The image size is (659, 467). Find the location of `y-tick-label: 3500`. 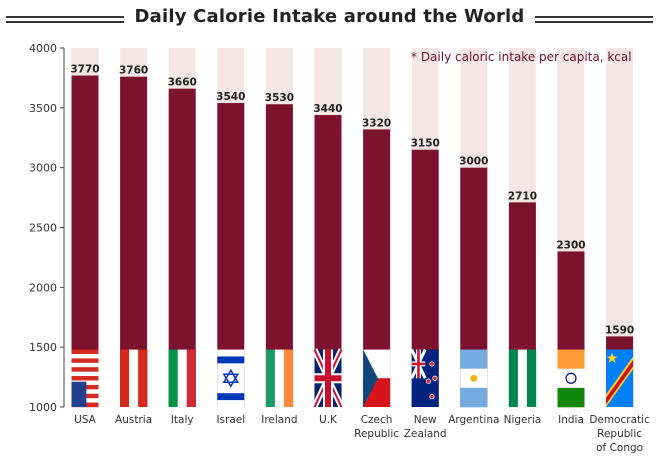

y-tick-label: 3500 is located at coordinates (43, 108).